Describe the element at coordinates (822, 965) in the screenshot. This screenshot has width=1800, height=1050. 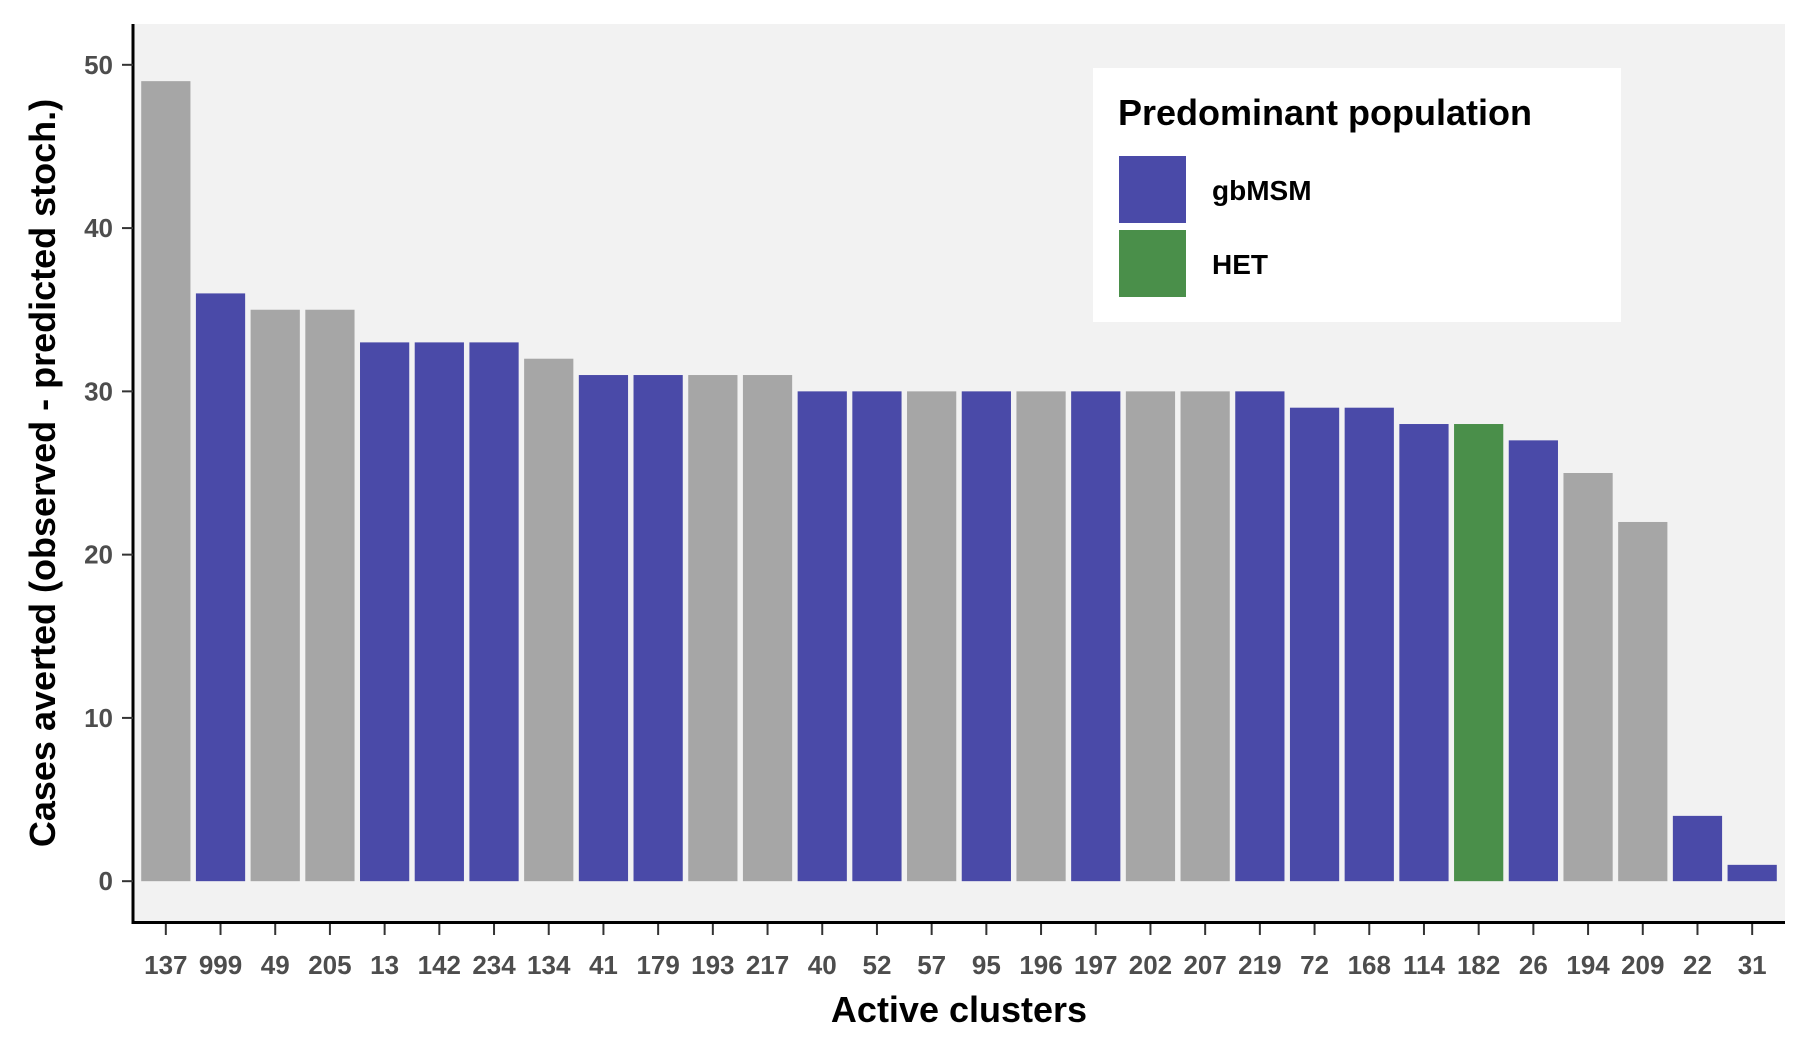
I see `x-tick-label-40: 40` at that location.